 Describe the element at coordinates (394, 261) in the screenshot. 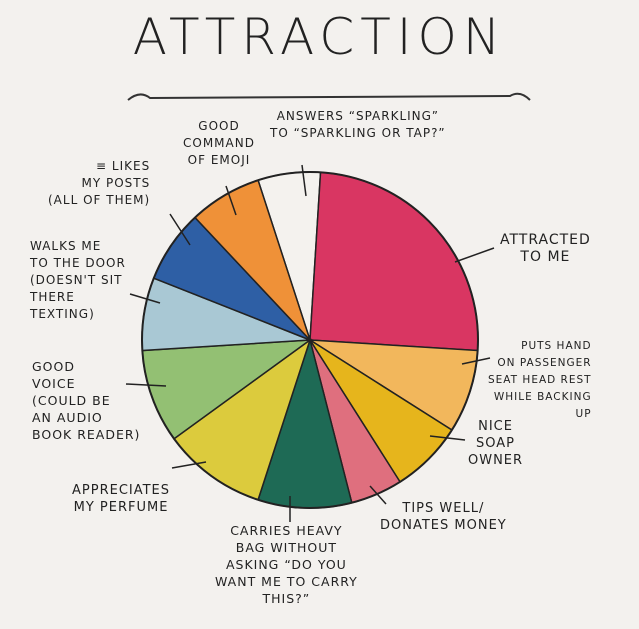

I see `pie-slice` at that location.